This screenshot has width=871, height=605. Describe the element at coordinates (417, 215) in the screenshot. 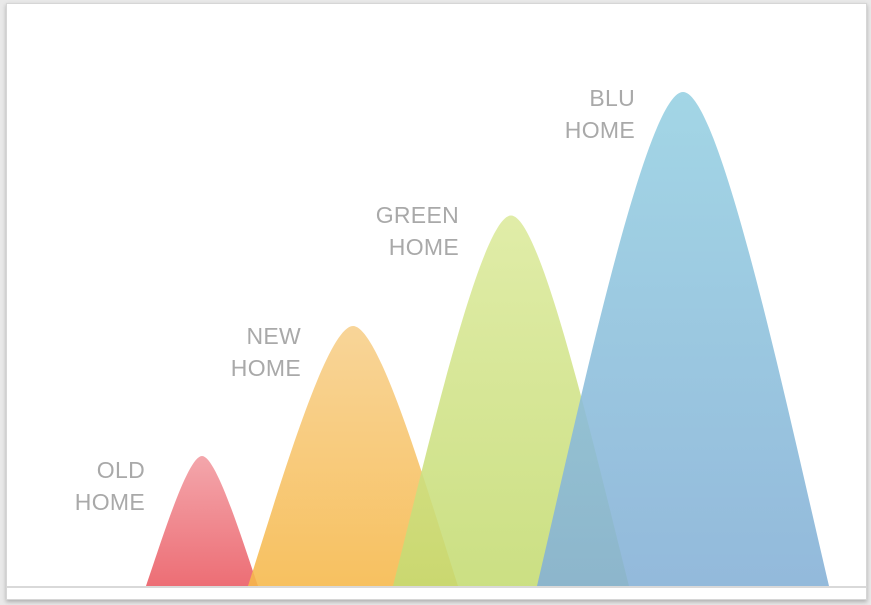

I see `label-line: GREEN` at that location.